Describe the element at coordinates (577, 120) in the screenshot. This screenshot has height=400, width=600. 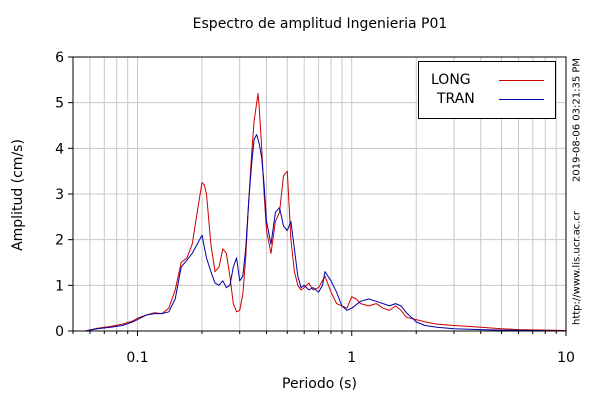
I see `timestamp-text: 2019-08-06 03:21:35 PM` at that location.